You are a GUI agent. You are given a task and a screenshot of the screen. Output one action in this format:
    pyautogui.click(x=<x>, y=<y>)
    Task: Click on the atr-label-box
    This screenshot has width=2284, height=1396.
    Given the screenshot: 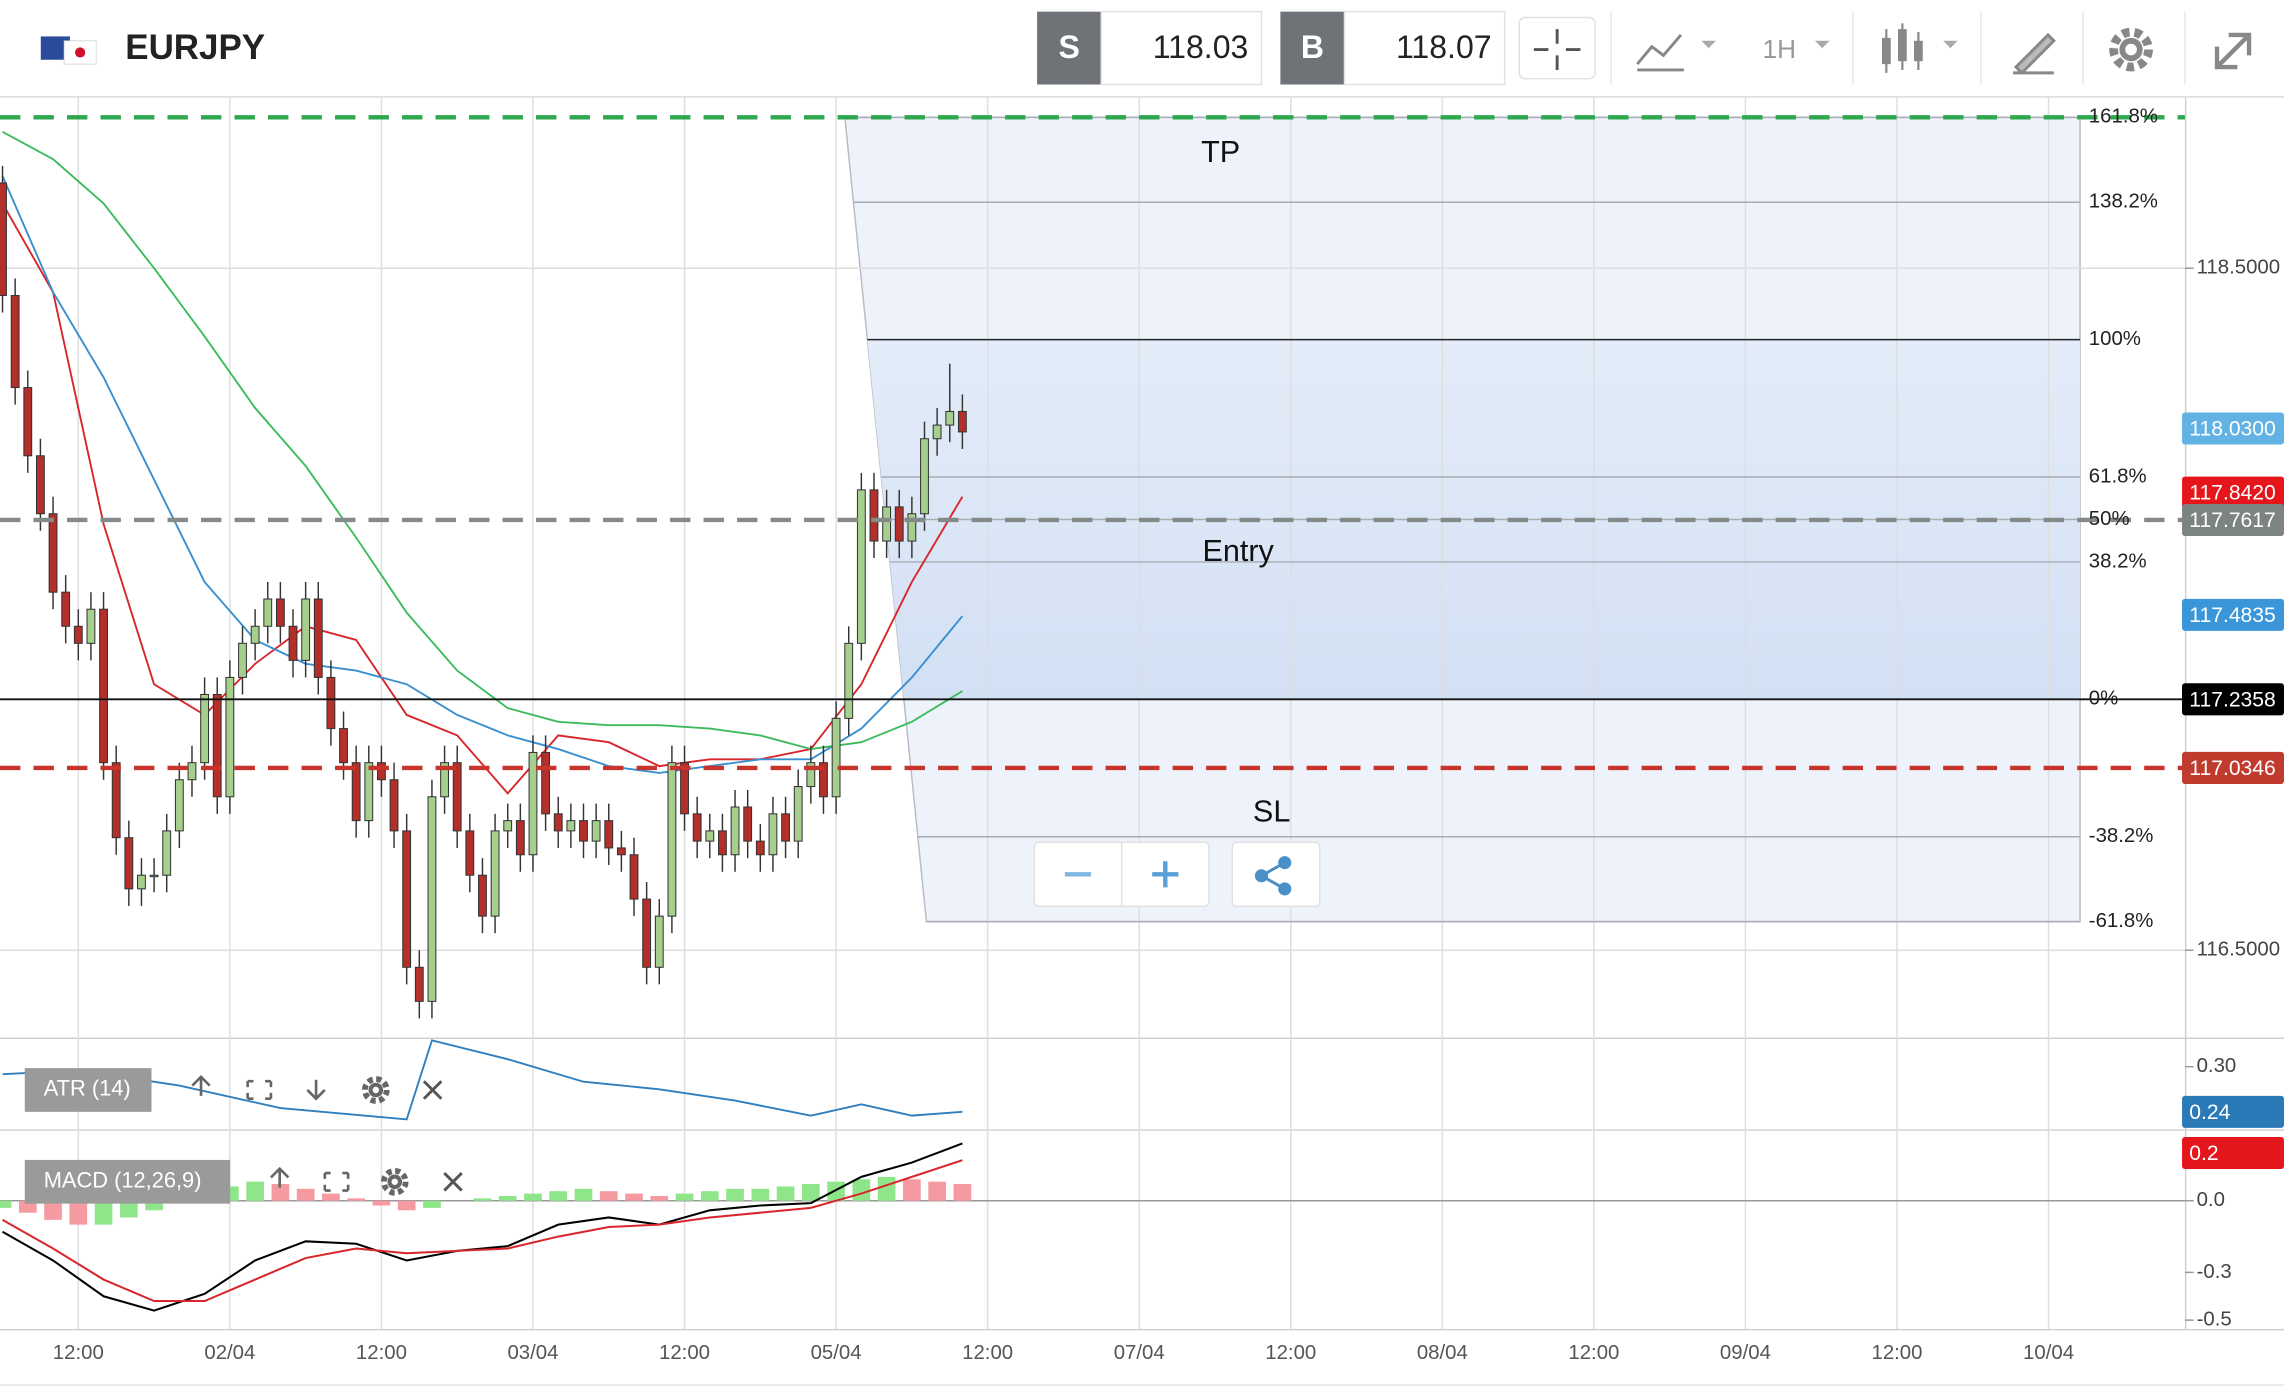 What is the action you would take?
    pyautogui.click(x=88, y=1090)
    